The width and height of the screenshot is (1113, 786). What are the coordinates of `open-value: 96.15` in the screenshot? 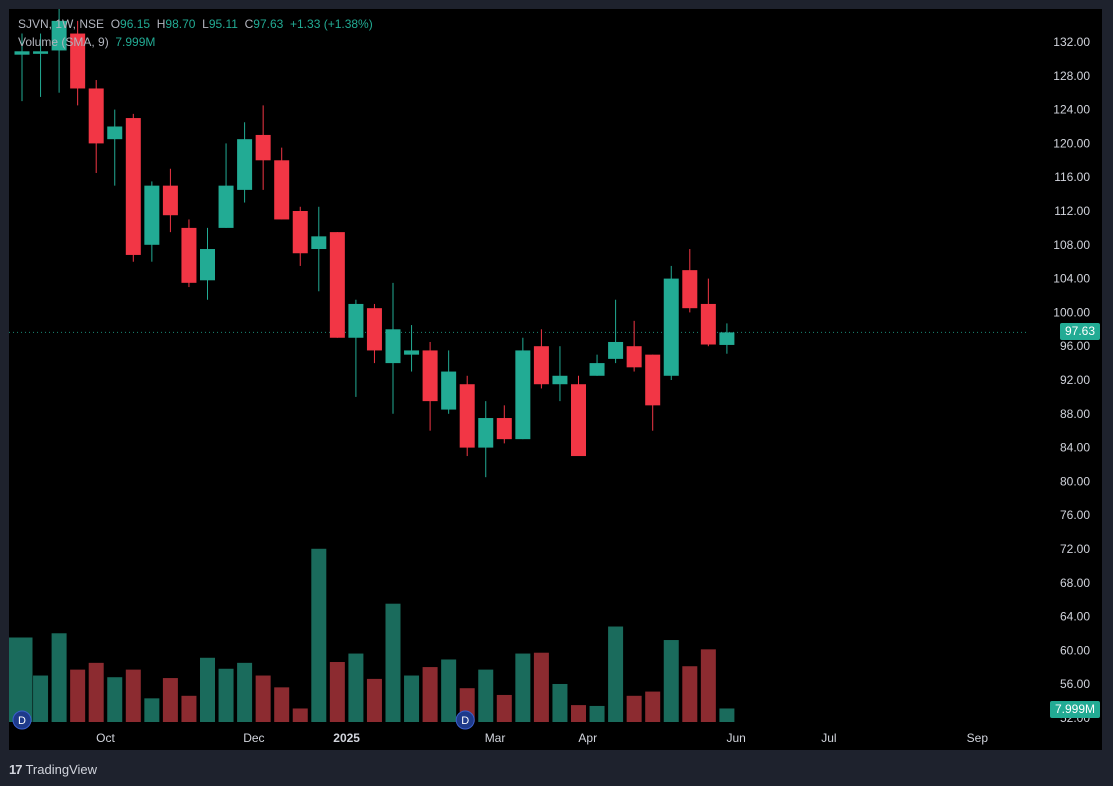 It's located at (135, 24).